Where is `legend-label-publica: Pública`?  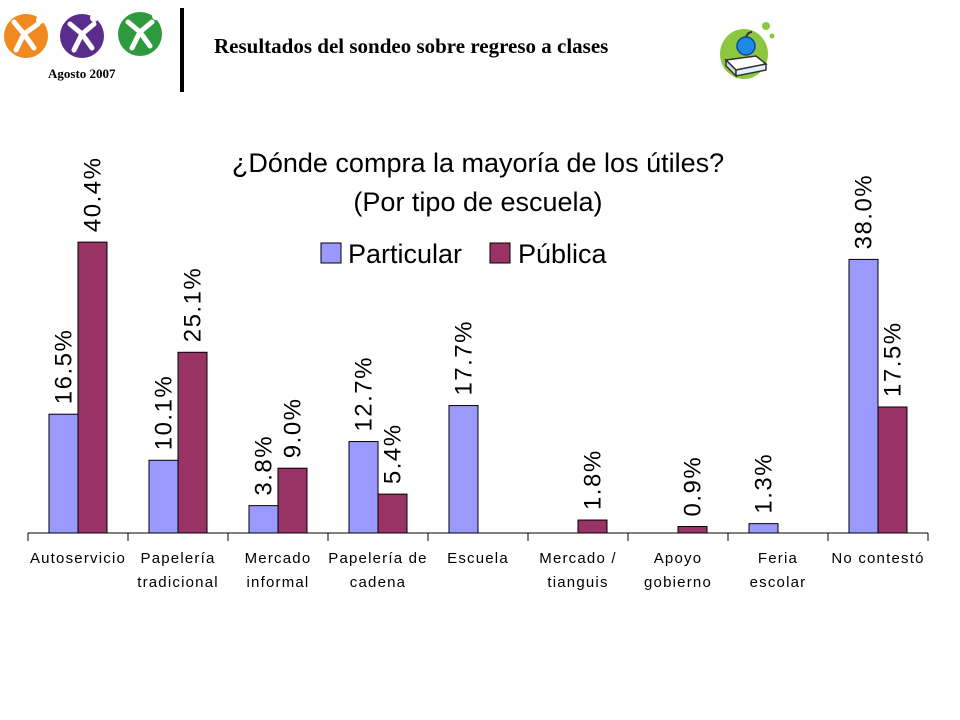
legend-label-publica: Pública is located at coordinates (563, 254).